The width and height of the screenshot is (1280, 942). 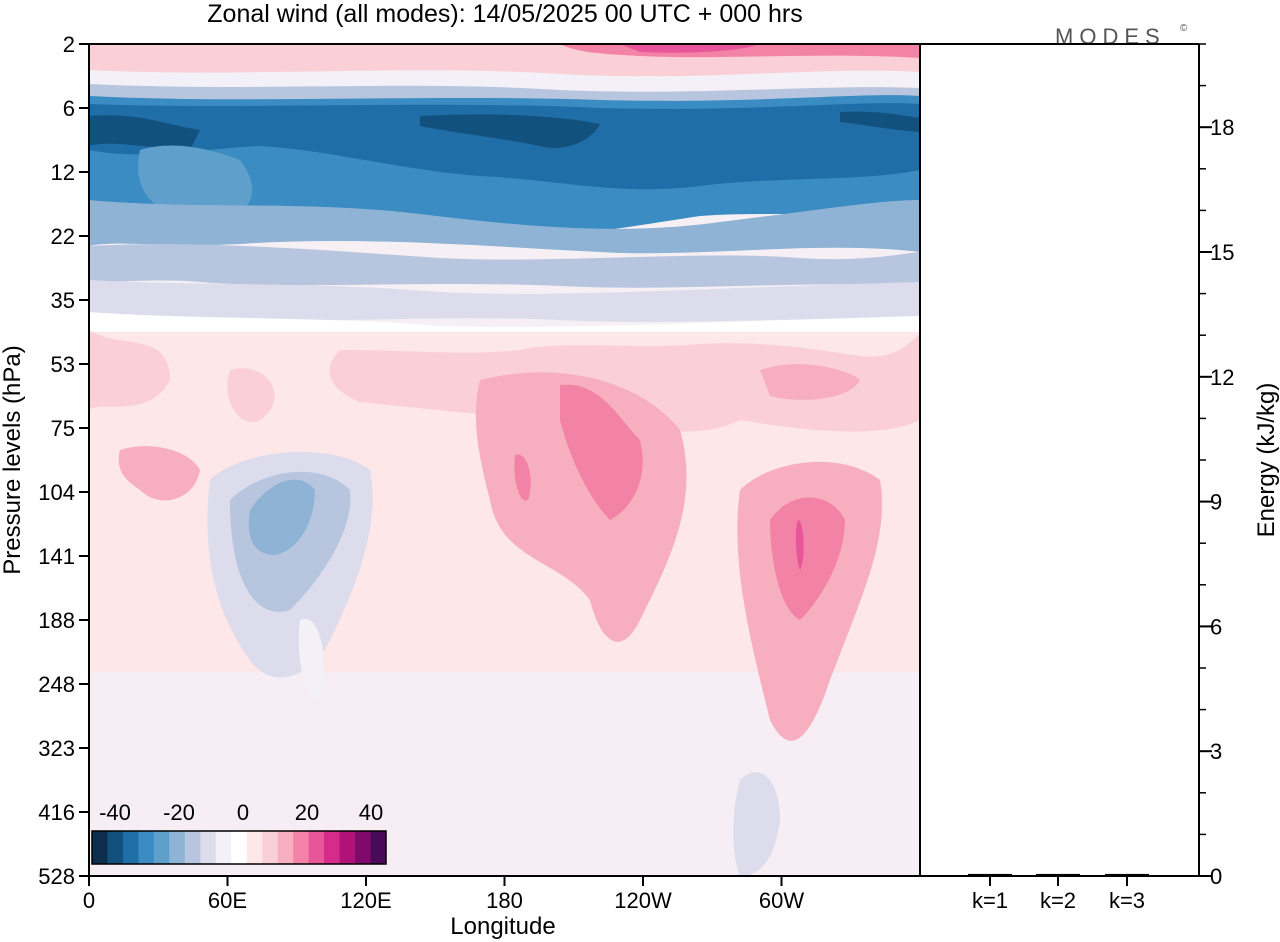 I want to click on y-tick-label: 188, so click(x=56, y=620).